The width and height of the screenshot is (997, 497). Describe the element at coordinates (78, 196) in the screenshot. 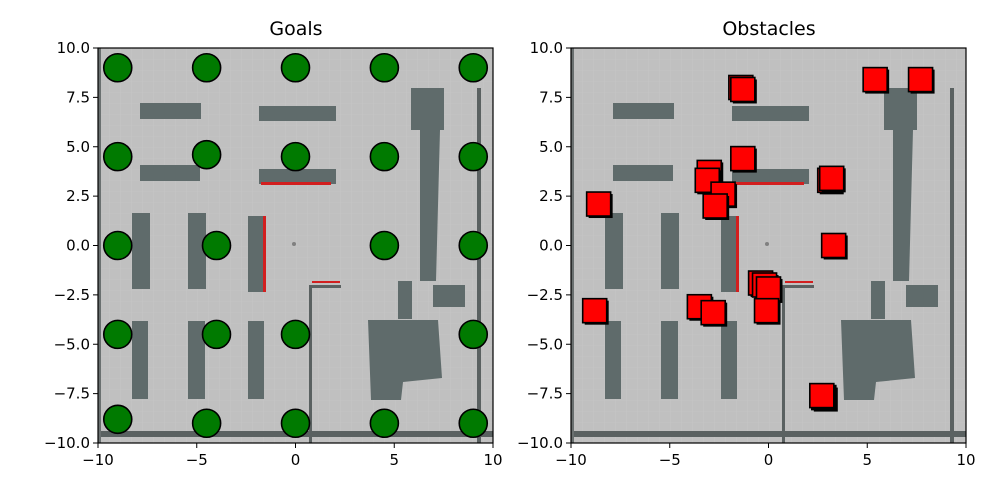

I see `goals-y-tick-label: 2.5` at that location.